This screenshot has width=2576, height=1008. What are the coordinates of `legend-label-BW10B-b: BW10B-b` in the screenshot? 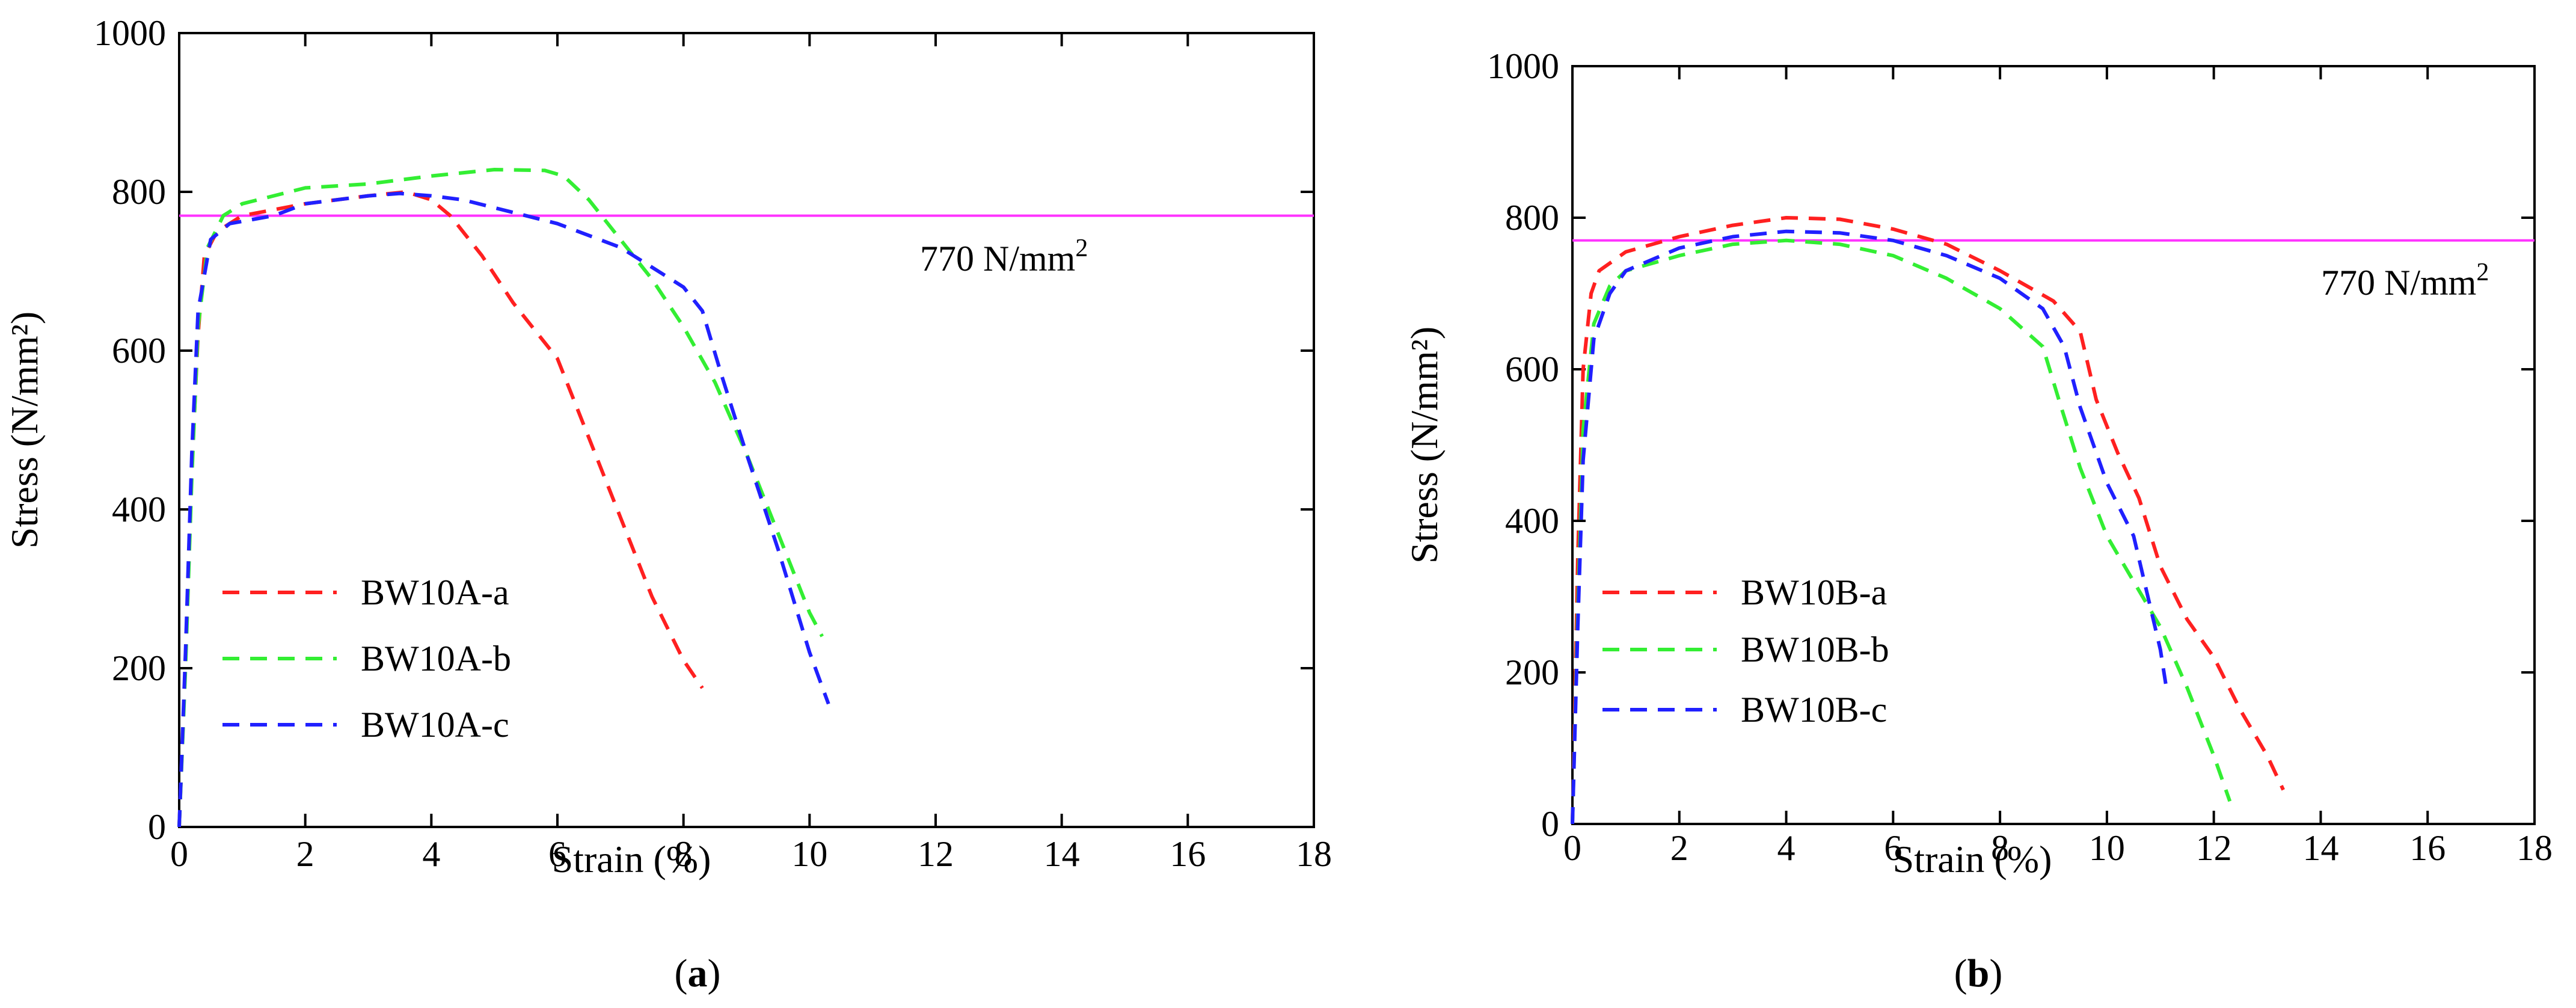 It's located at (1815, 649).